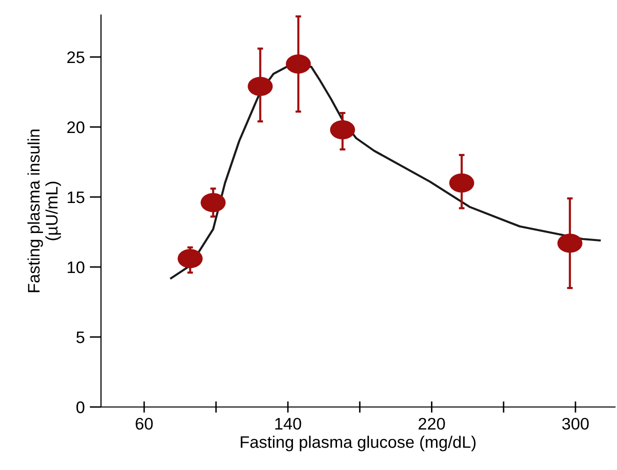 Image resolution: width=617 pixels, height=470 pixels. I want to click on y-tick-label: 10, so click(76, 267).